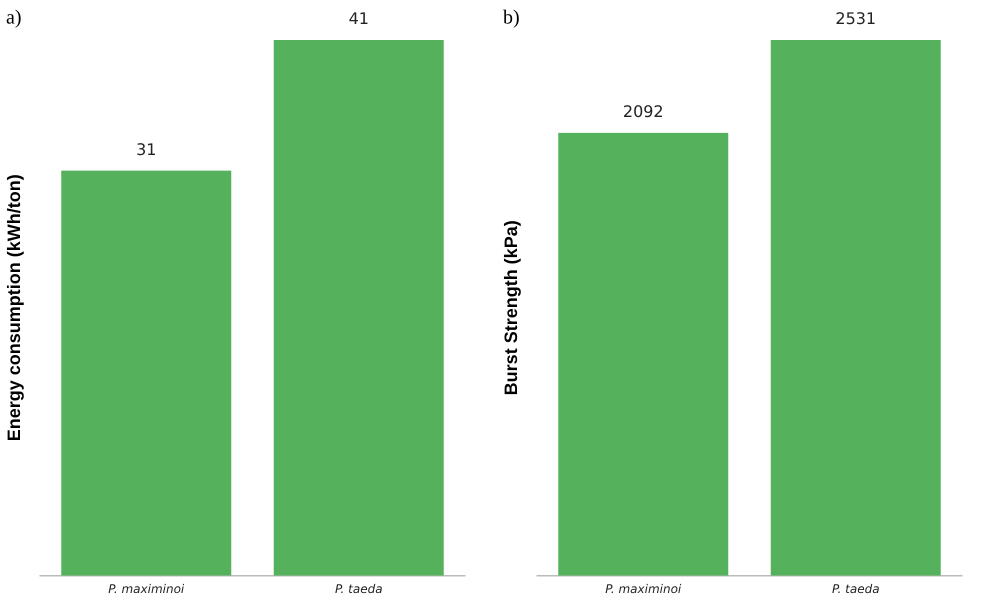 The image size is (995, 601). I want to click on data-label: 41, so click(358, 18).